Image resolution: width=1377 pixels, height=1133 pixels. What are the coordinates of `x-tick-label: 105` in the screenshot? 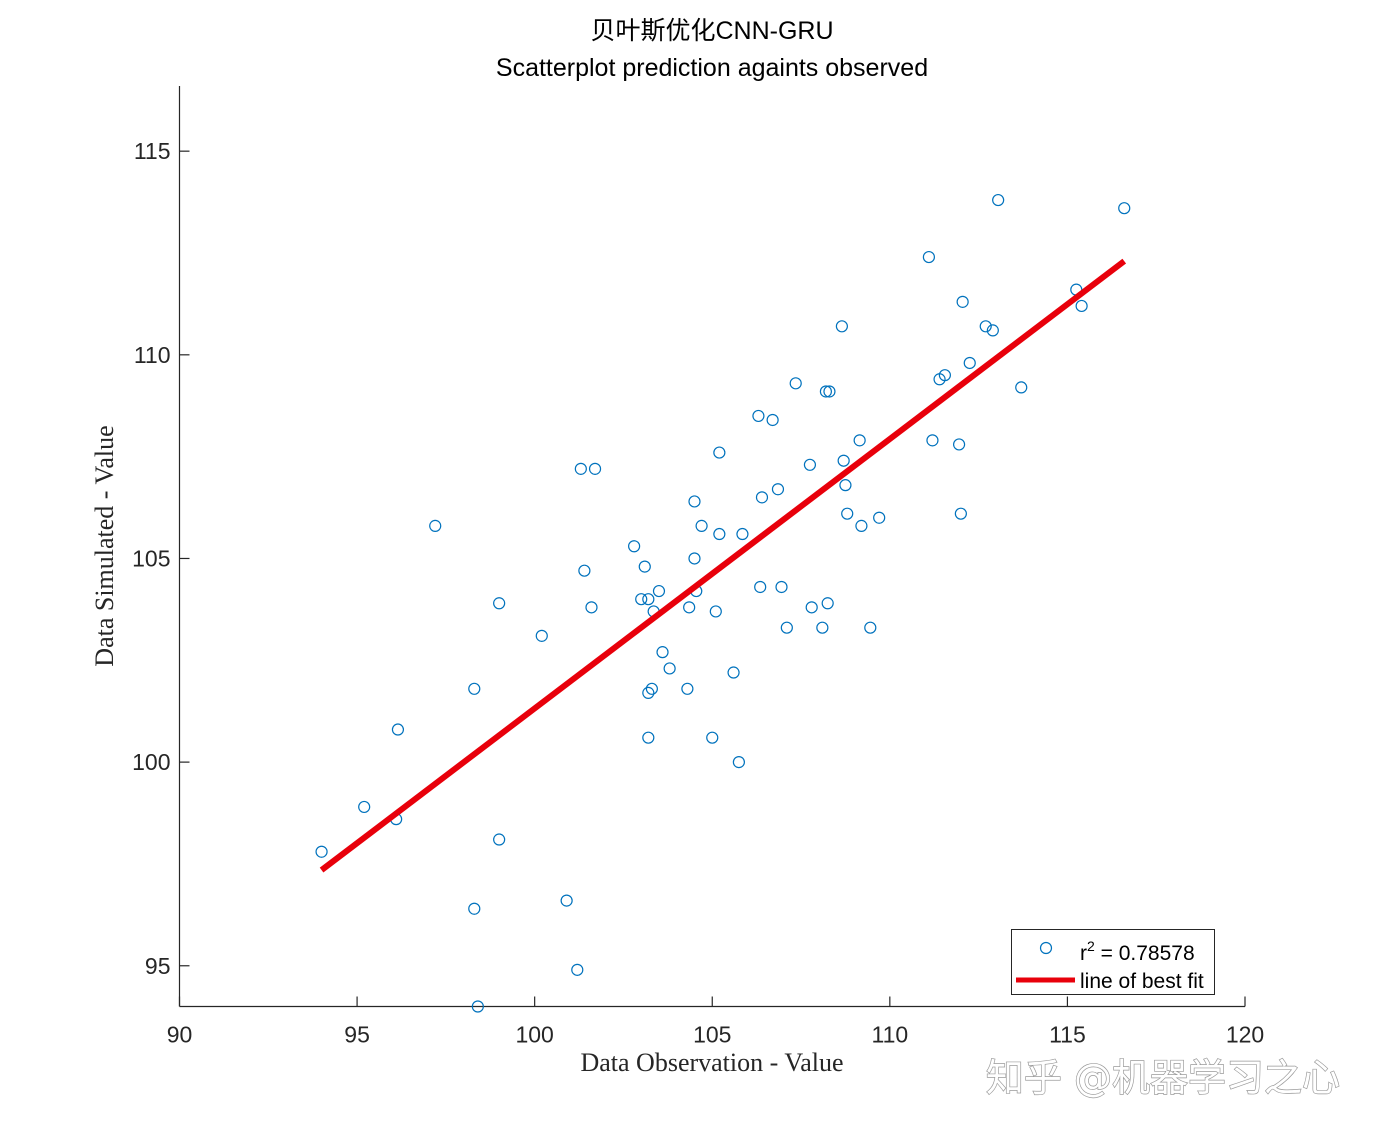 It's located at (712, 1035).